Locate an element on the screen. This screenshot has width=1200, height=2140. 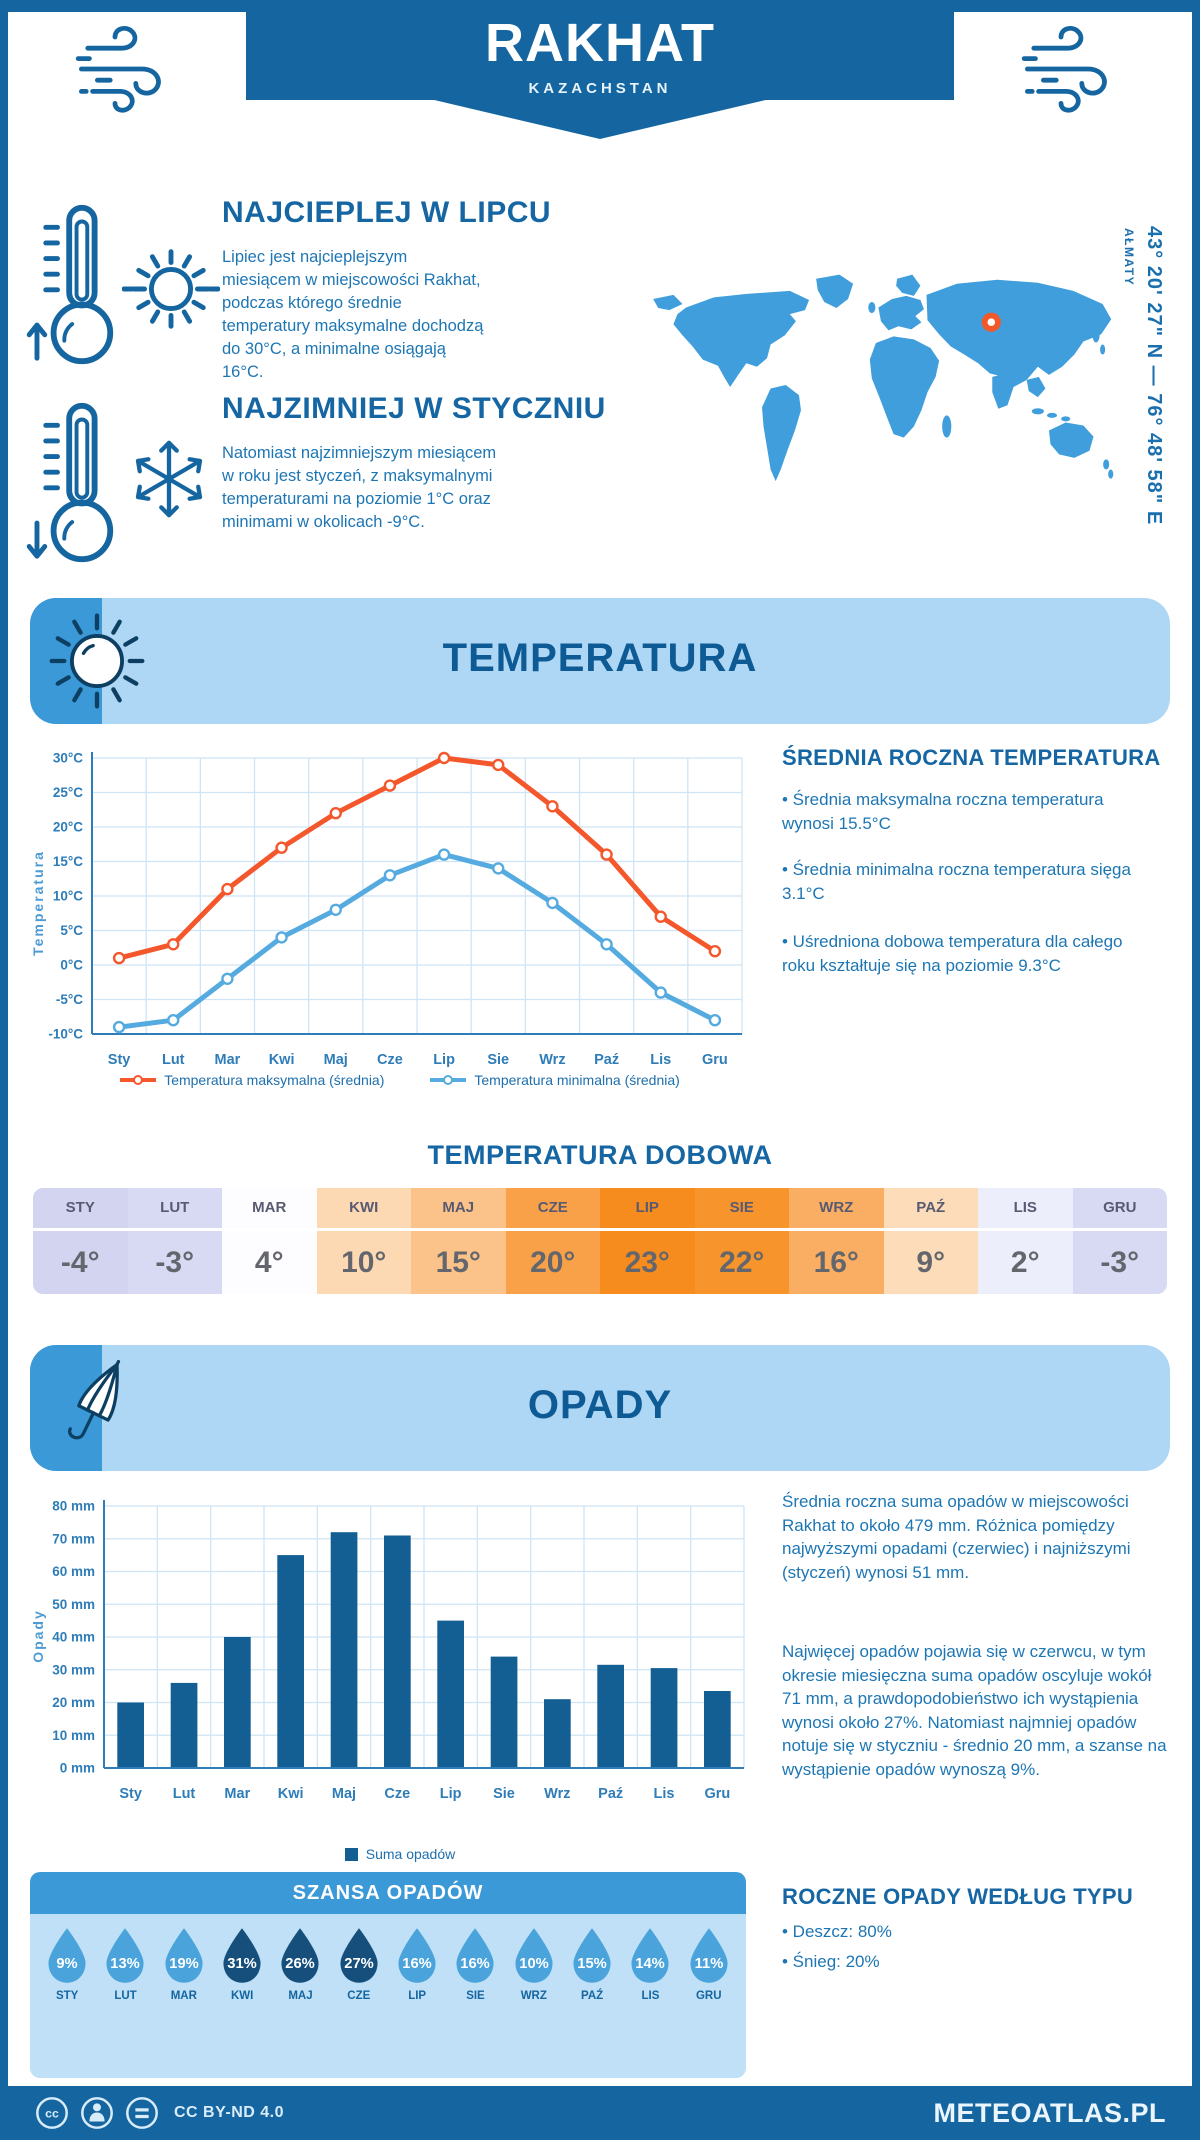
page-subtitle: KAZACHSTAN is located at coordinates (600, 88).